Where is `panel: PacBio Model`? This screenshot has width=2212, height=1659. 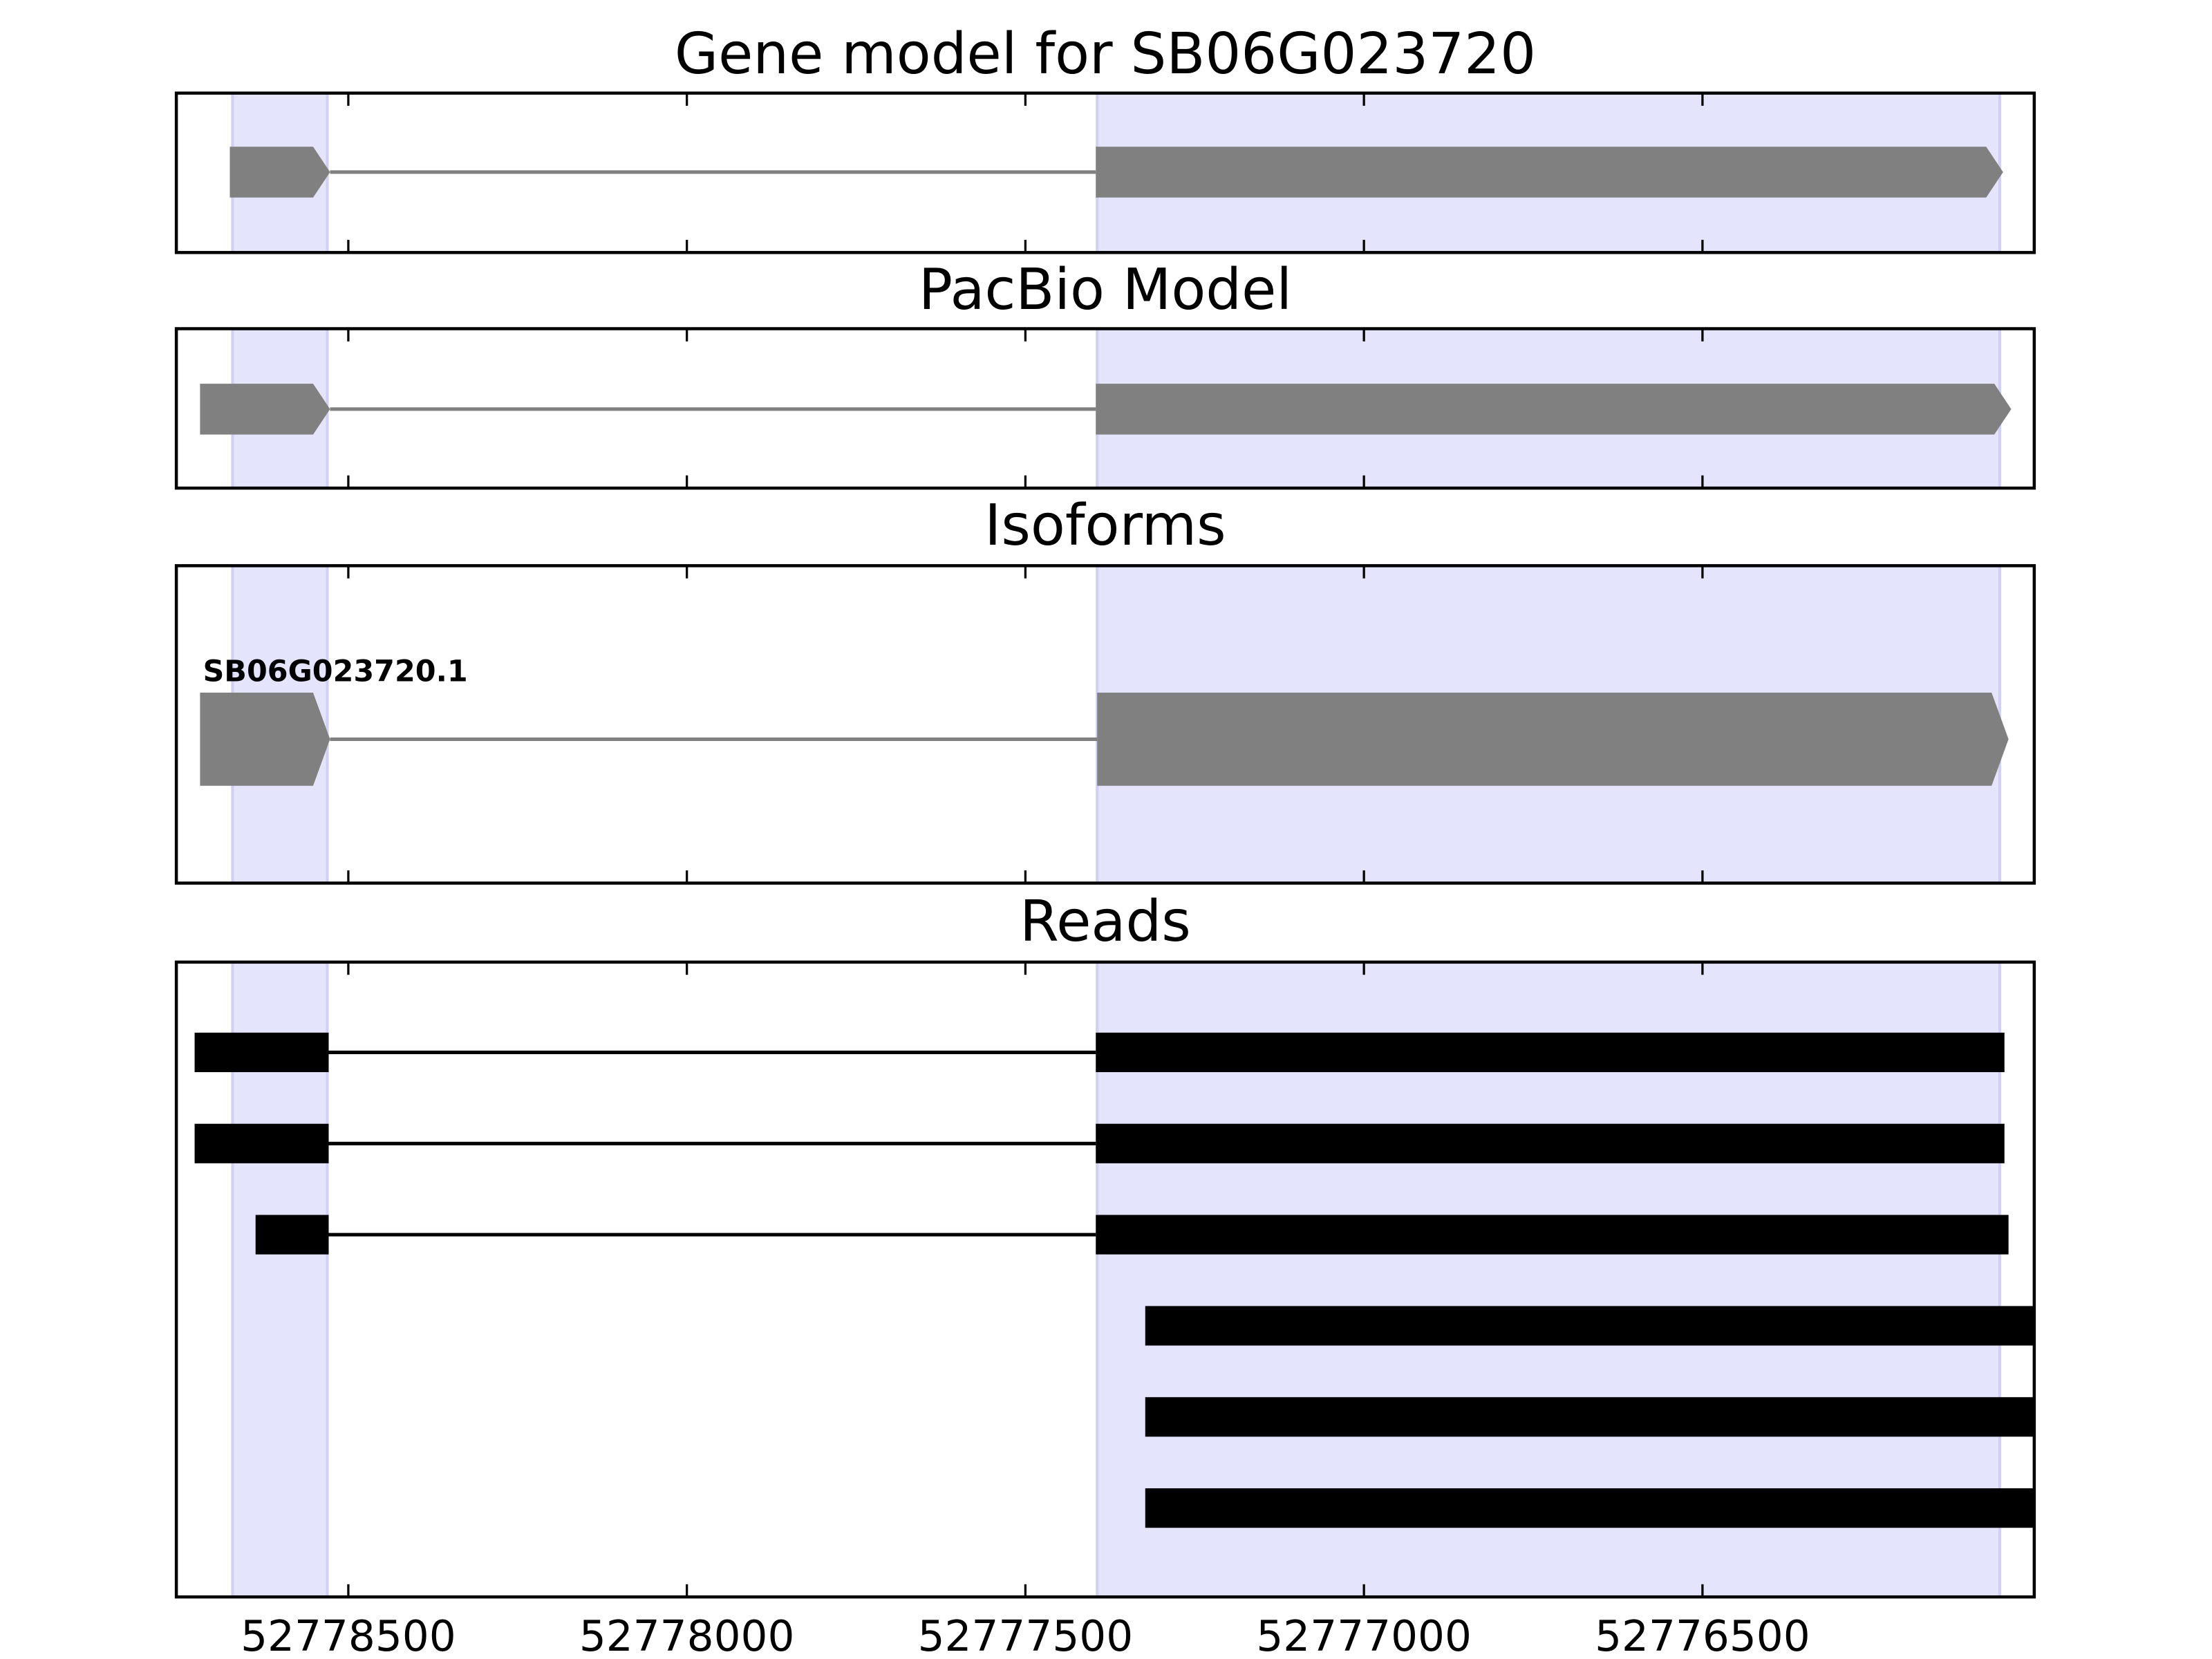
panel: PacBio Model is located at coordinates (1105, 373).